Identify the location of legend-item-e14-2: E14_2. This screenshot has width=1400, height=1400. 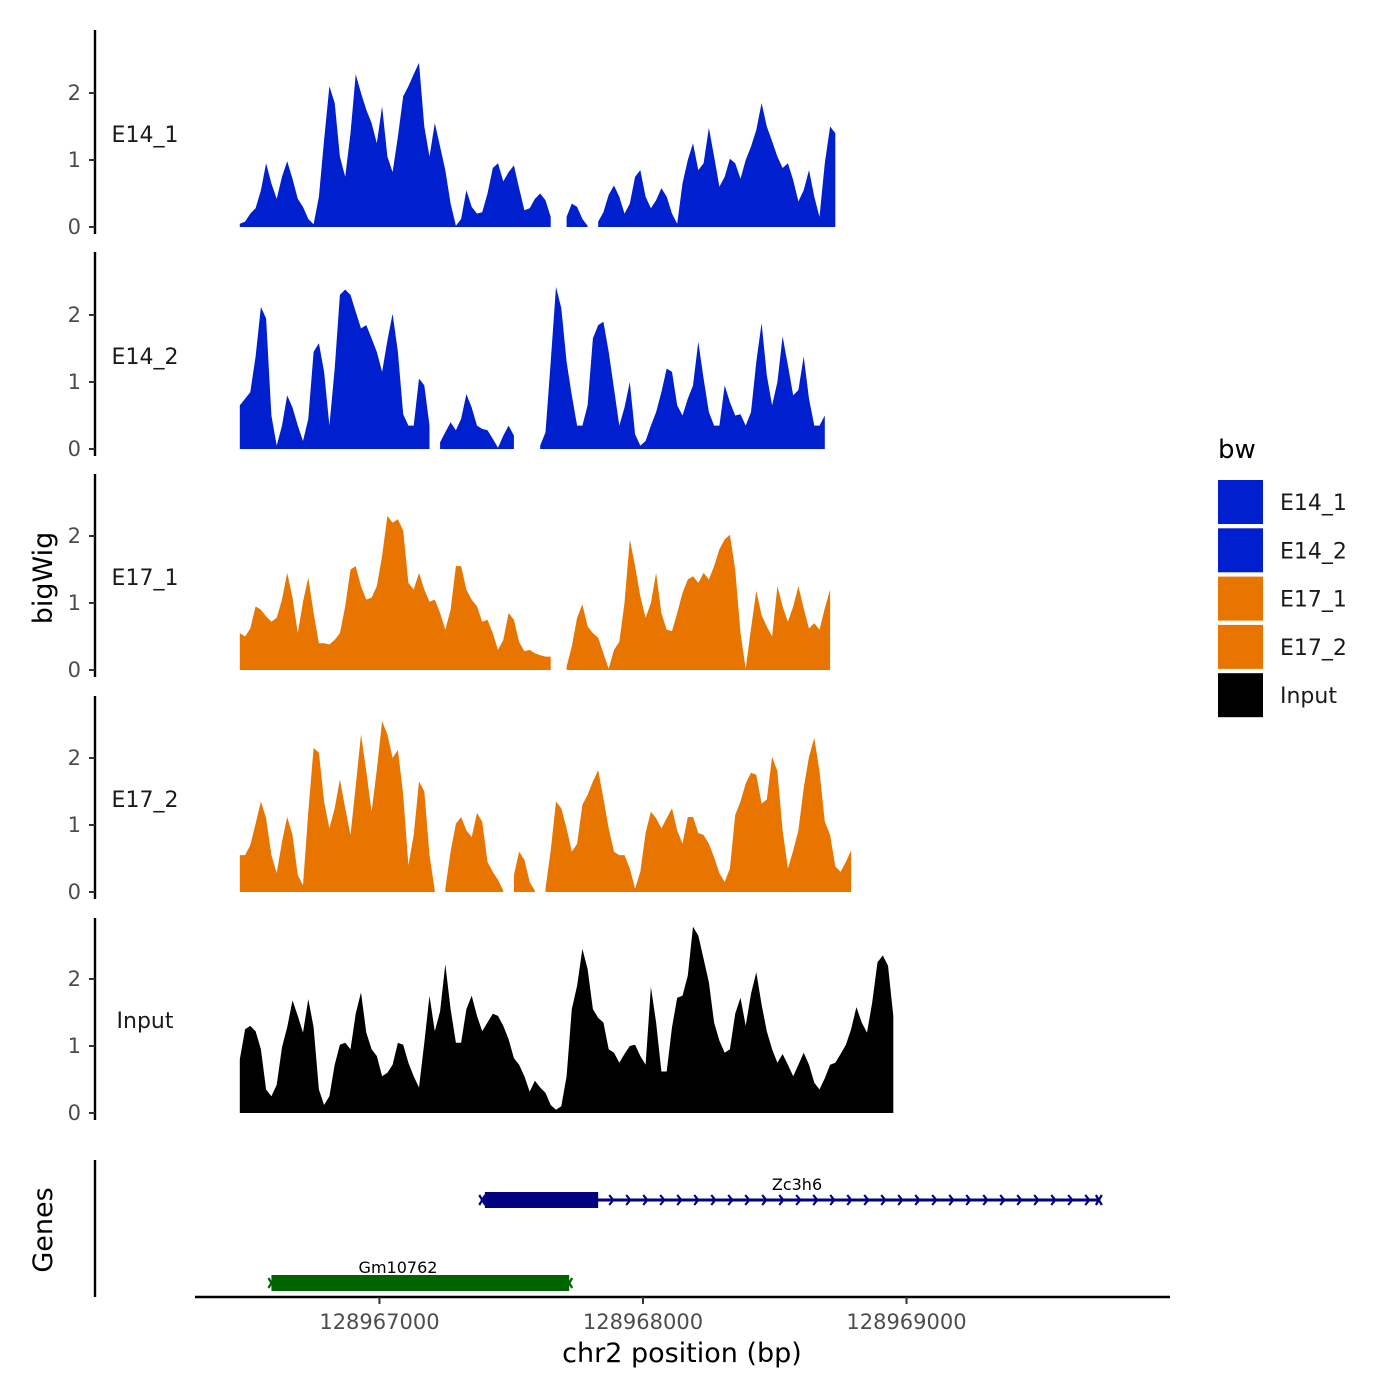
(1282, 550).